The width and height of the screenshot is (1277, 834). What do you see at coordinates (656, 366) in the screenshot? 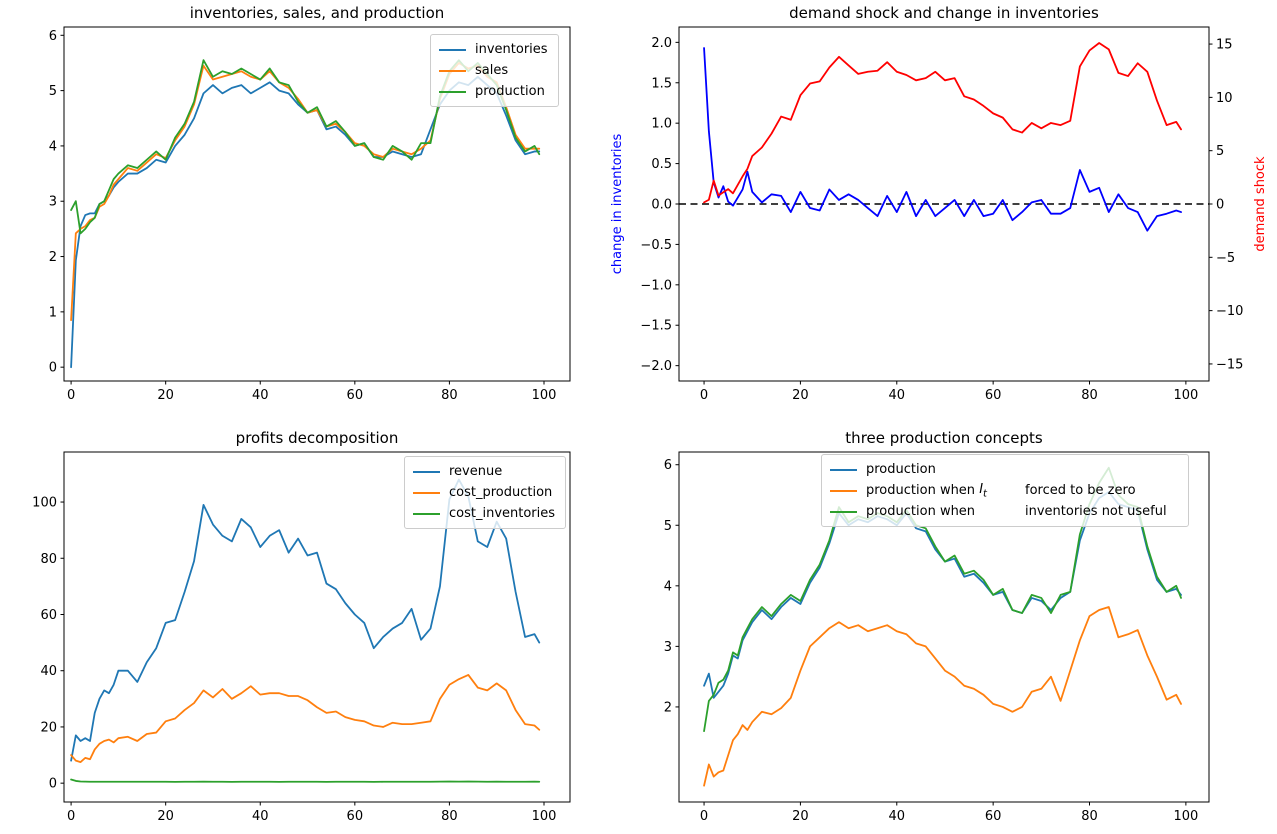
I see `y-tick-label: −2.0` at bounding box center [656, 366].